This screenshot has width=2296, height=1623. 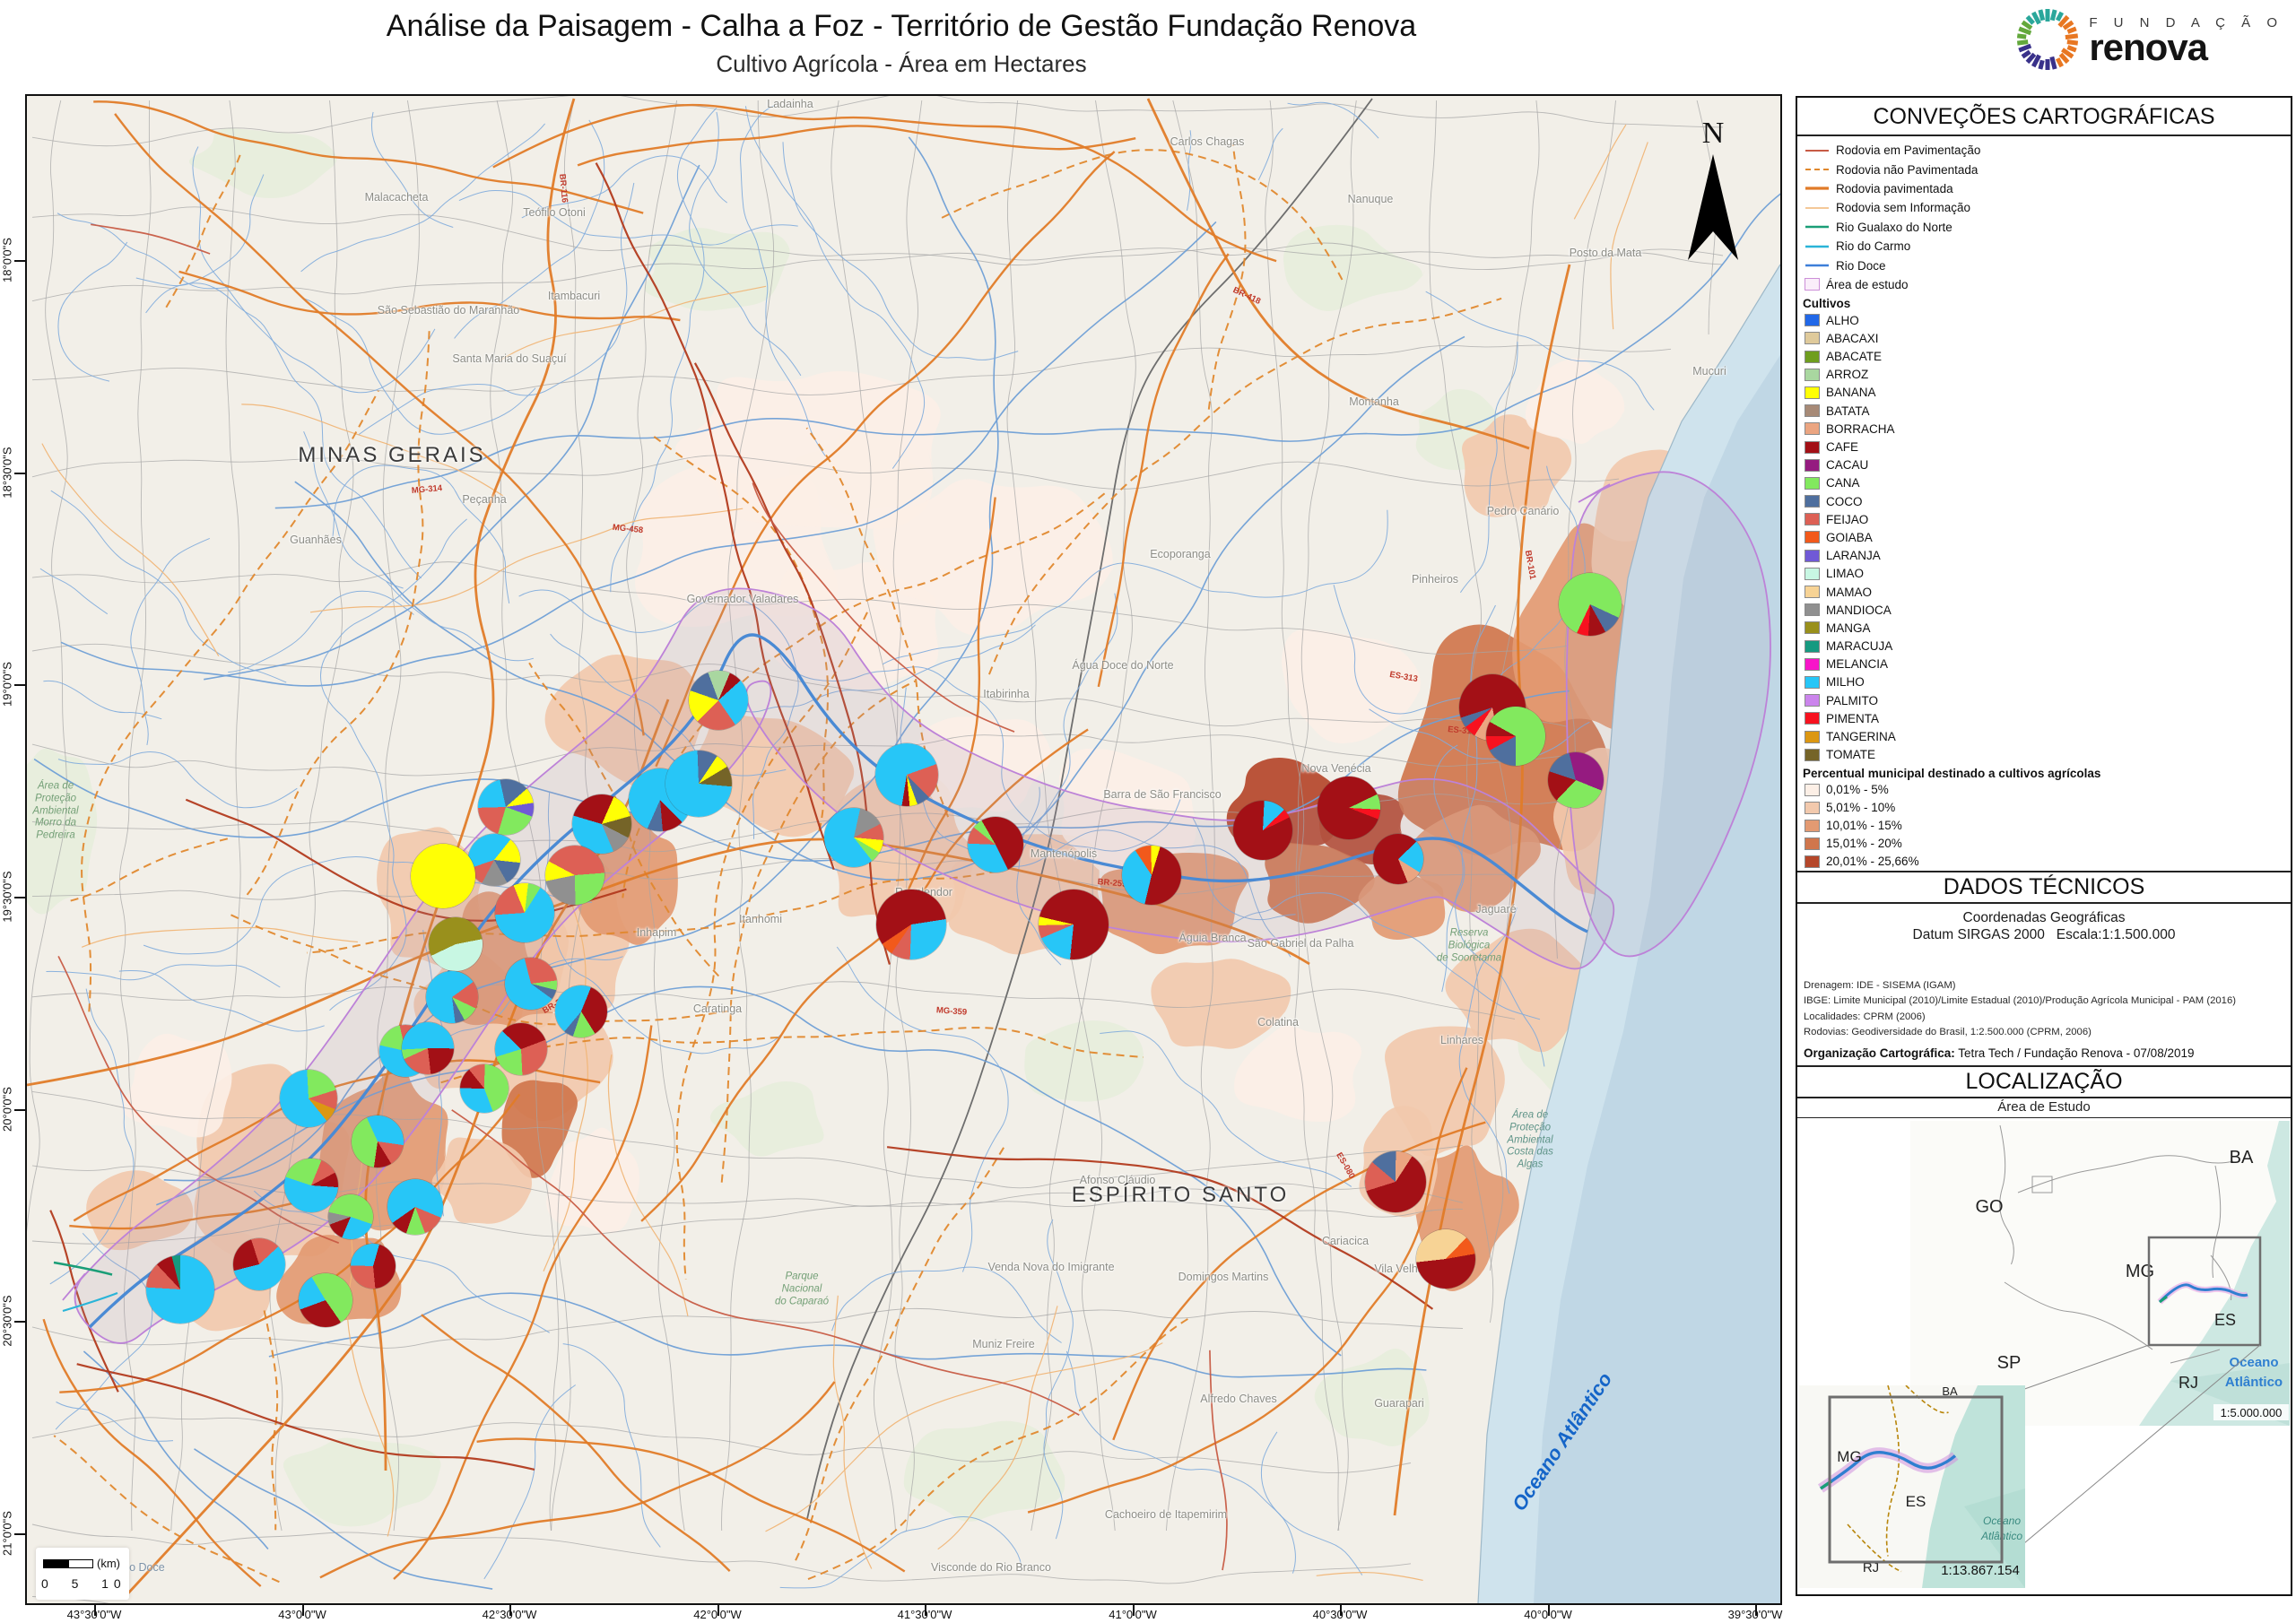 I want to click on city-label: Itanhomi, so click(x=760, y=919).